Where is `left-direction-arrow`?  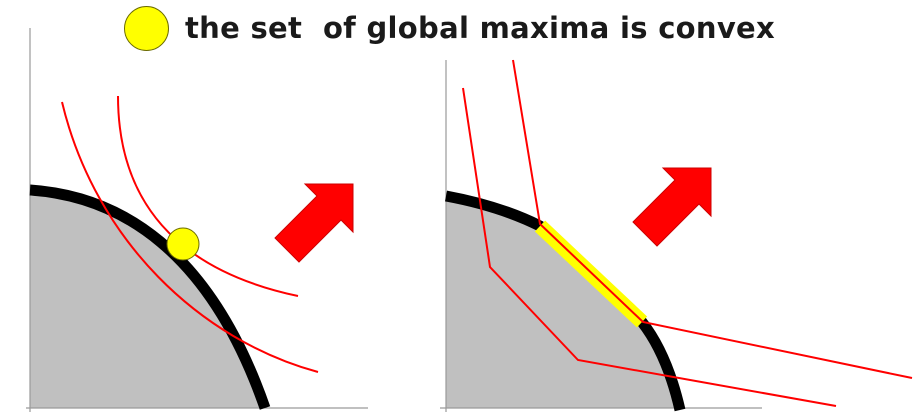 left-direction-arrow is located at coordinates (314, 223).